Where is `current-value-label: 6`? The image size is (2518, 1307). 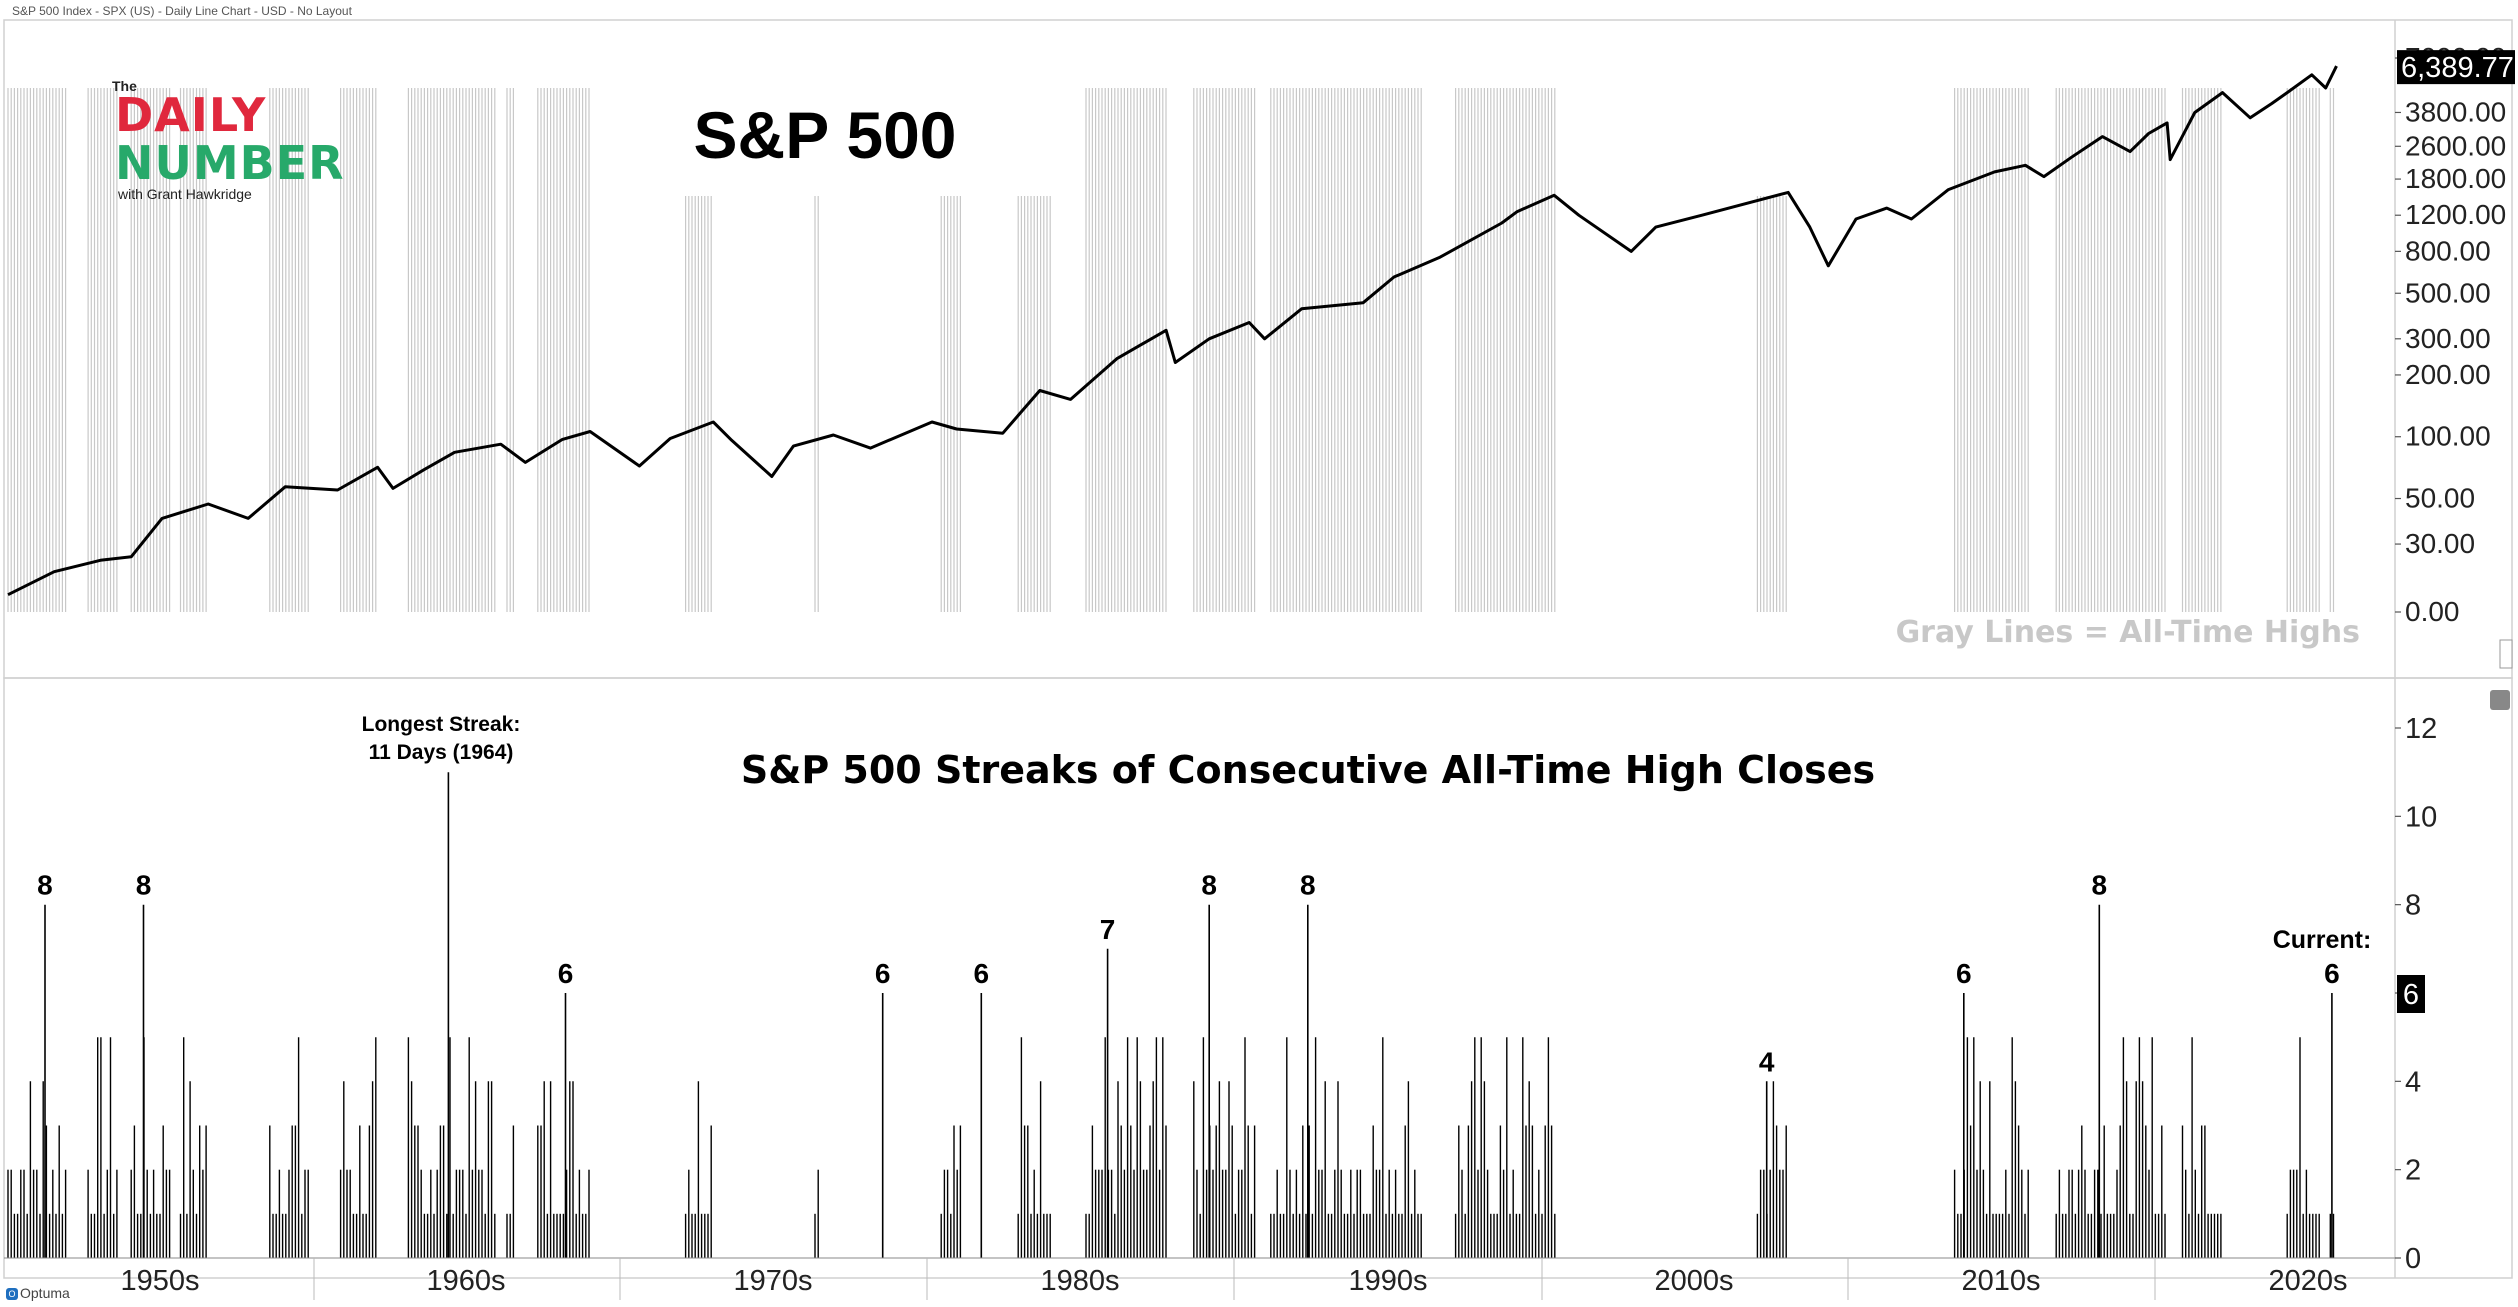 current-value-label: 6 is located at coordinates (2411, 995).